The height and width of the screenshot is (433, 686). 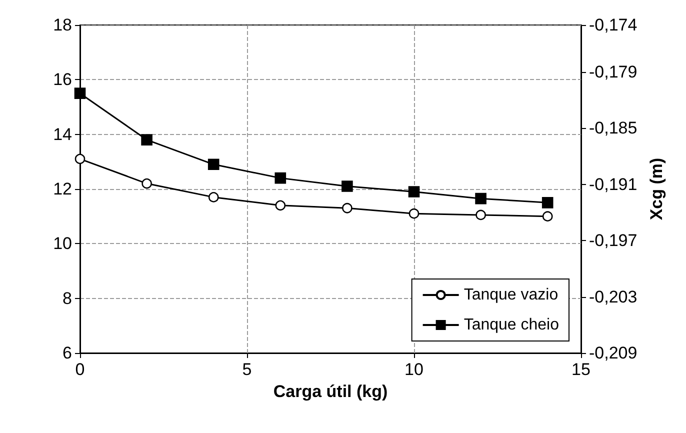 What do you see at coordinates (613, 184) in the screenshot?
I see `y2-tick-label: -0,191` at bounding box center [613, 184].